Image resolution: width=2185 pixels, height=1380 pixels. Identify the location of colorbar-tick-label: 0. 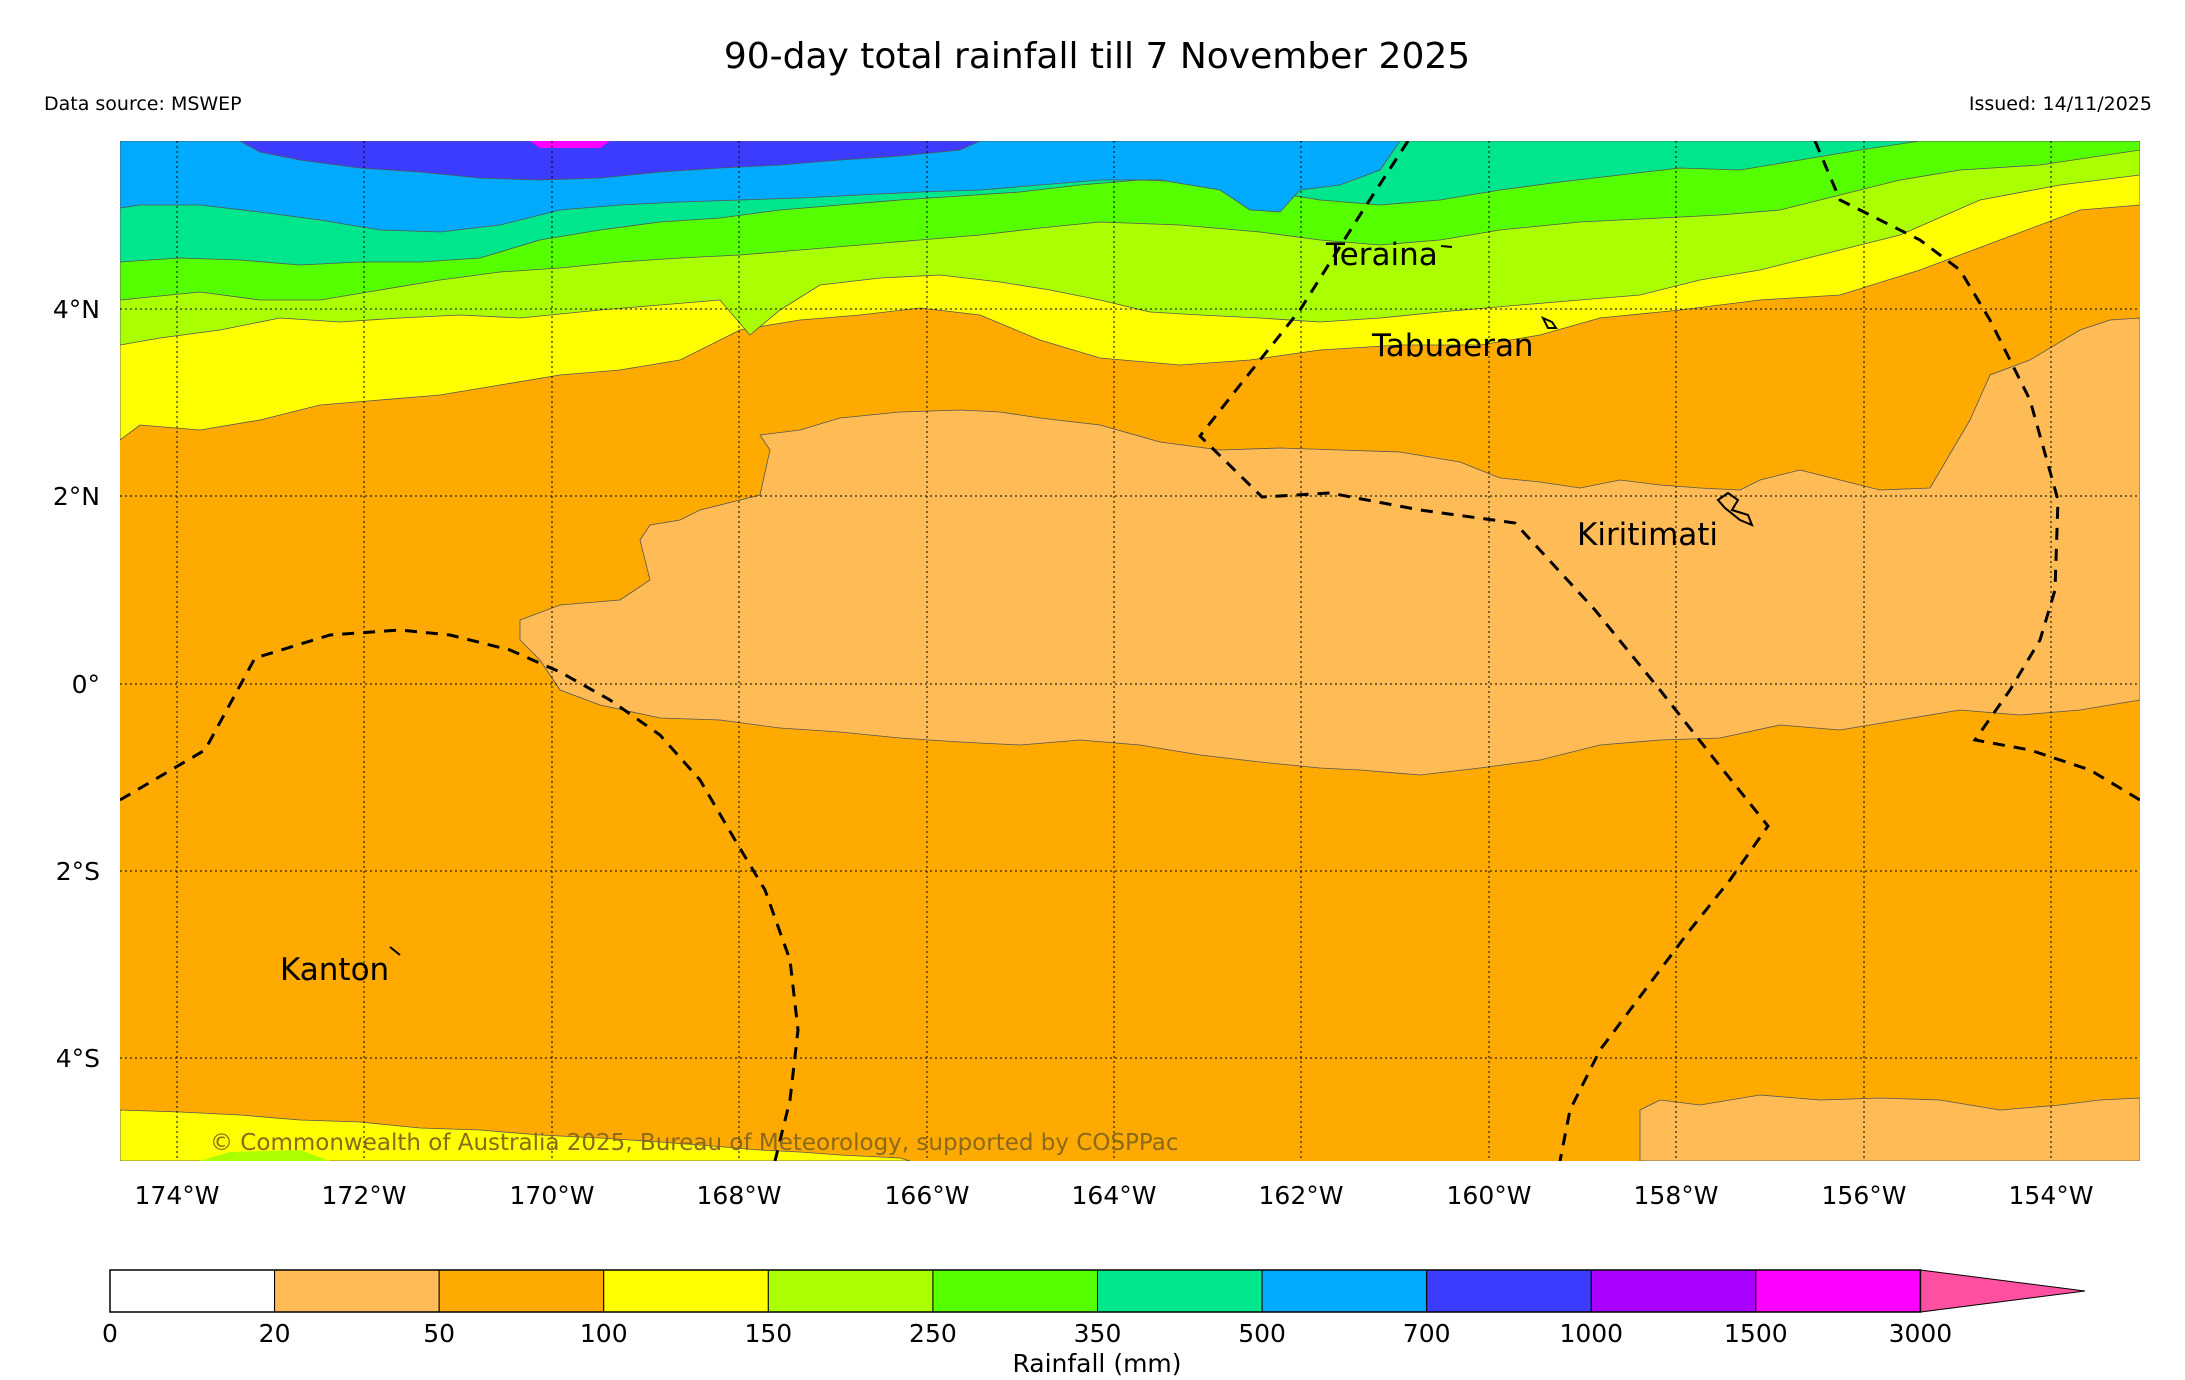
(110, 1333).